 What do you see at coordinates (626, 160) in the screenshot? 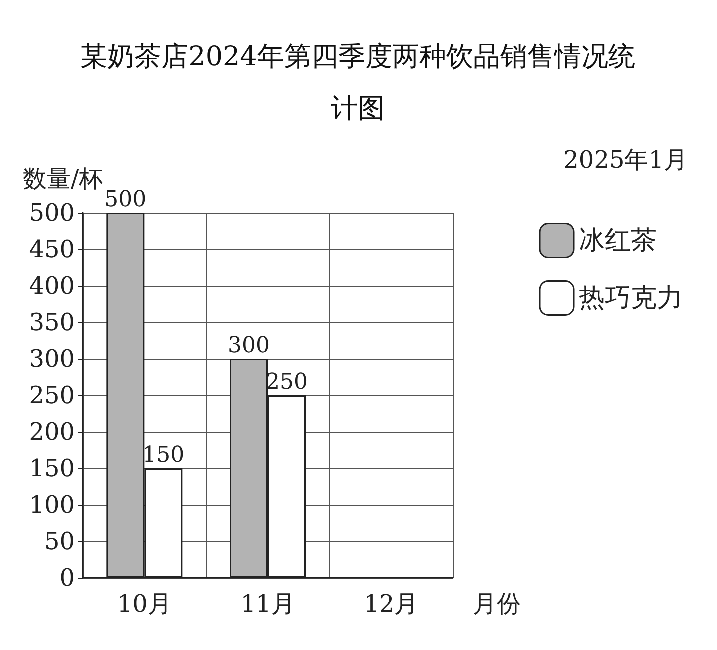
I see `text: 2025年1月` at bounding box center [626, 160].